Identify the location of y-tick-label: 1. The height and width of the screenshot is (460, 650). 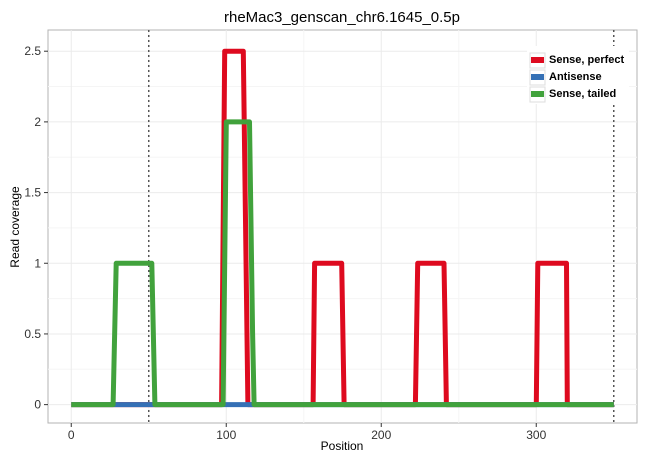
(37, 263).